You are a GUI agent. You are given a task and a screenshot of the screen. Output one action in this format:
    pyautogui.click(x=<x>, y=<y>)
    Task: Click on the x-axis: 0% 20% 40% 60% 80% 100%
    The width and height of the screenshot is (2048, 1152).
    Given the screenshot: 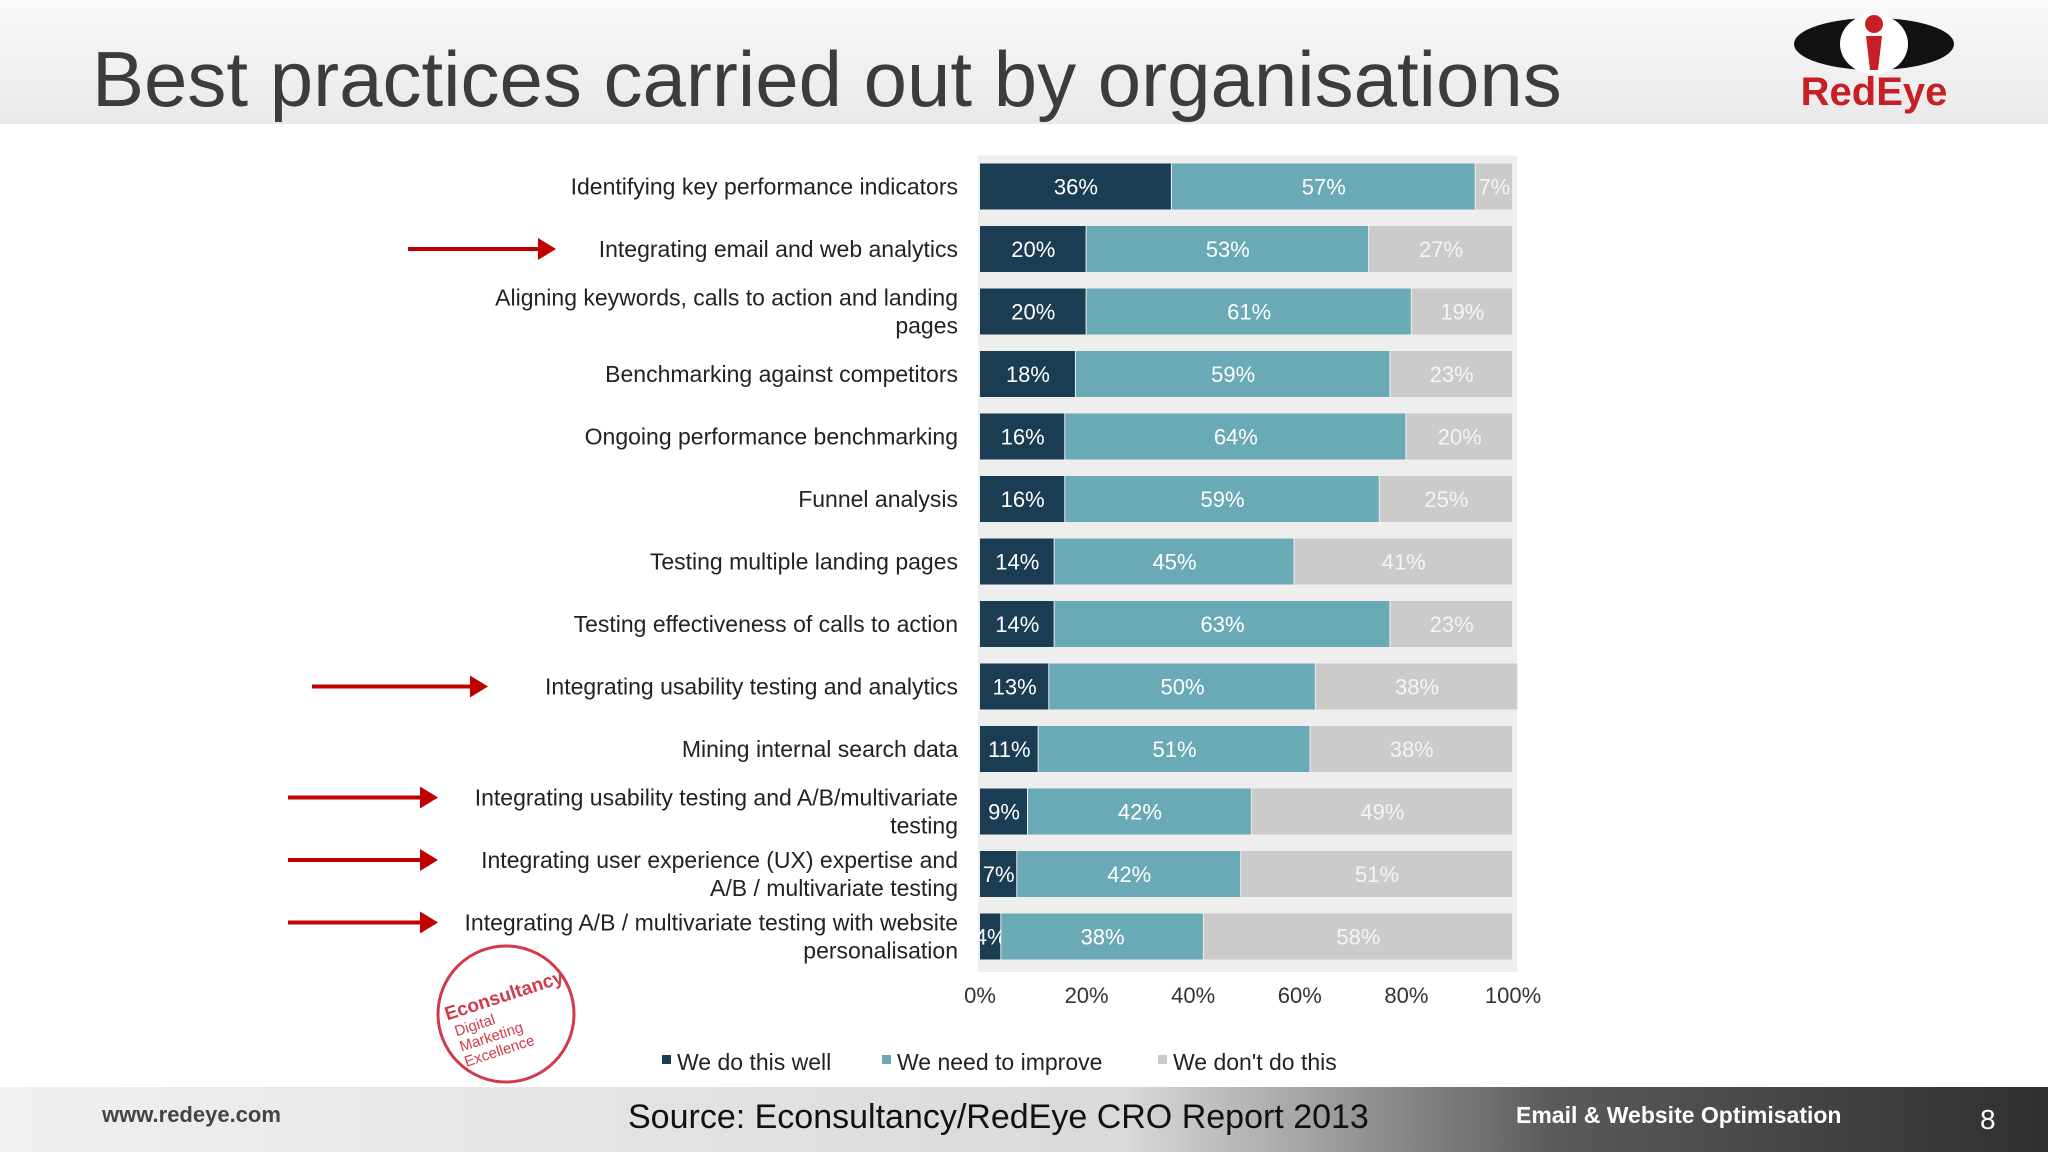 What is the action you would take?
    pyautogui.click(x=1252, y=995)
    